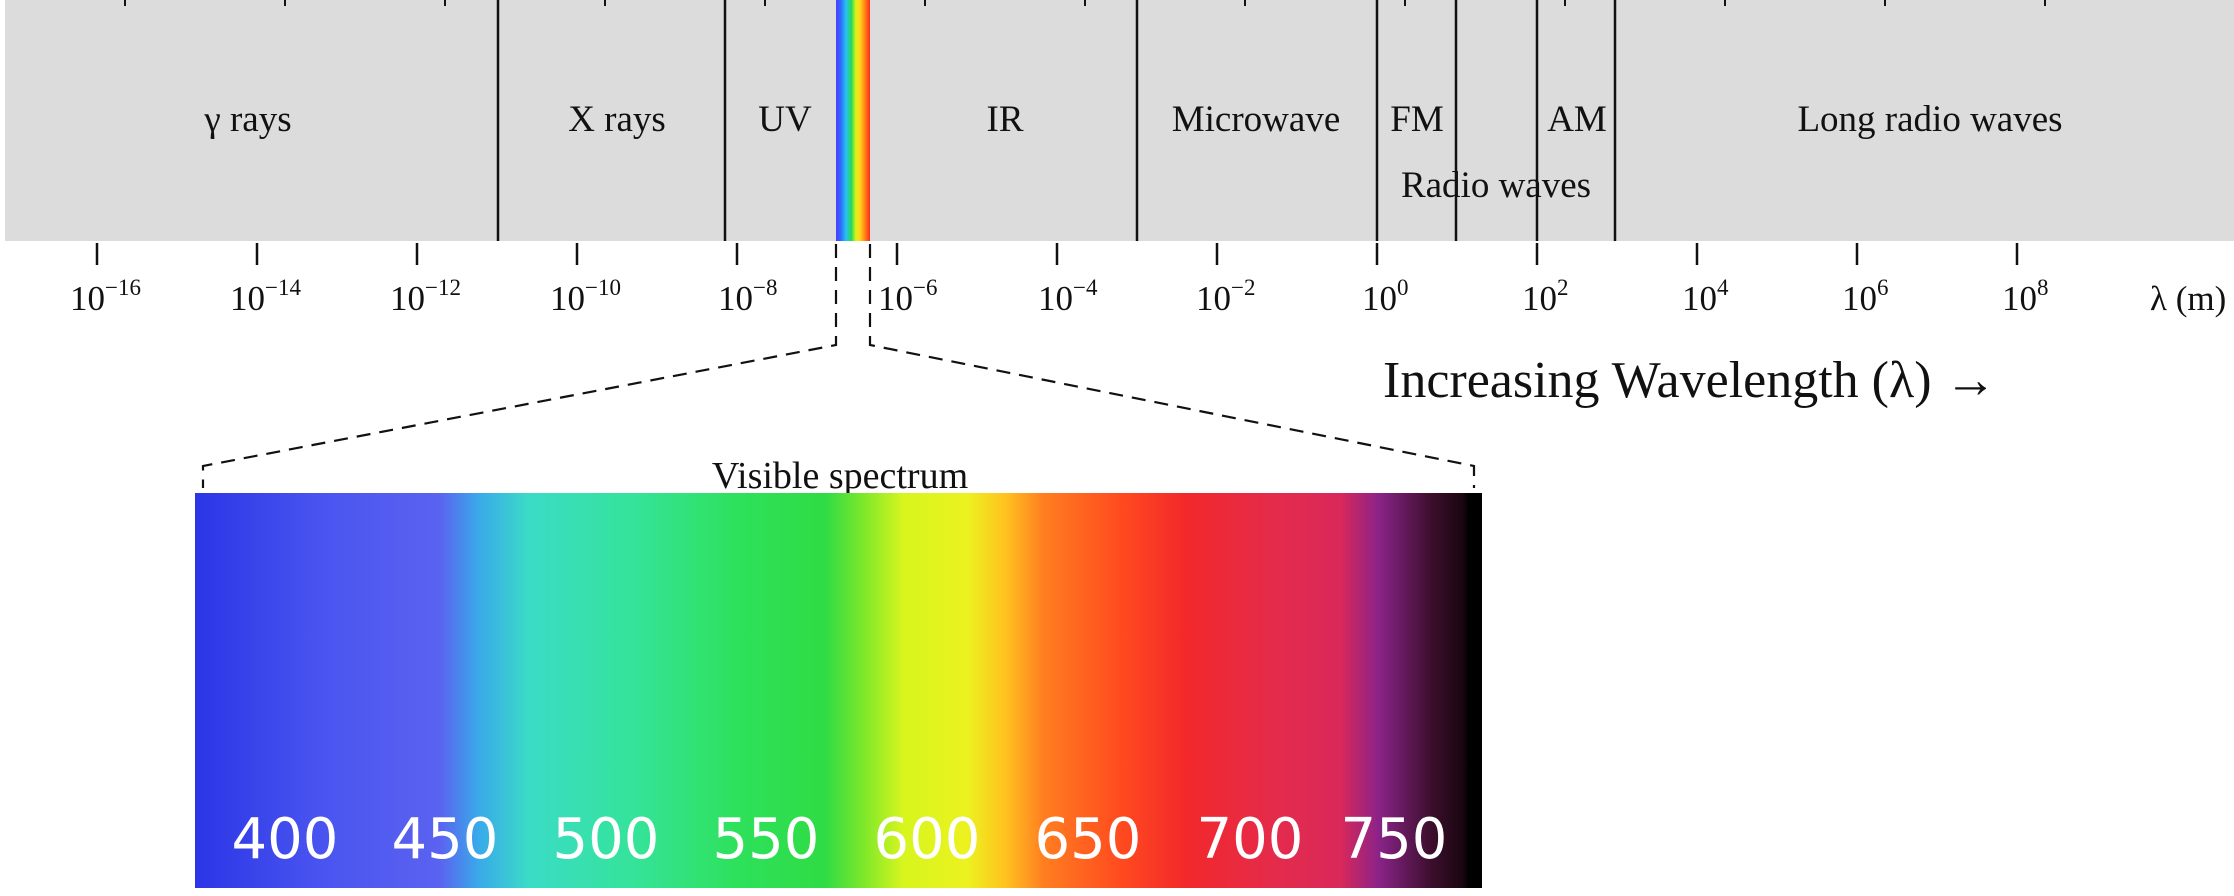 This screenshot has width=2234, height=896. I want to click on nm-label-700: 700, so click(1250, 839).